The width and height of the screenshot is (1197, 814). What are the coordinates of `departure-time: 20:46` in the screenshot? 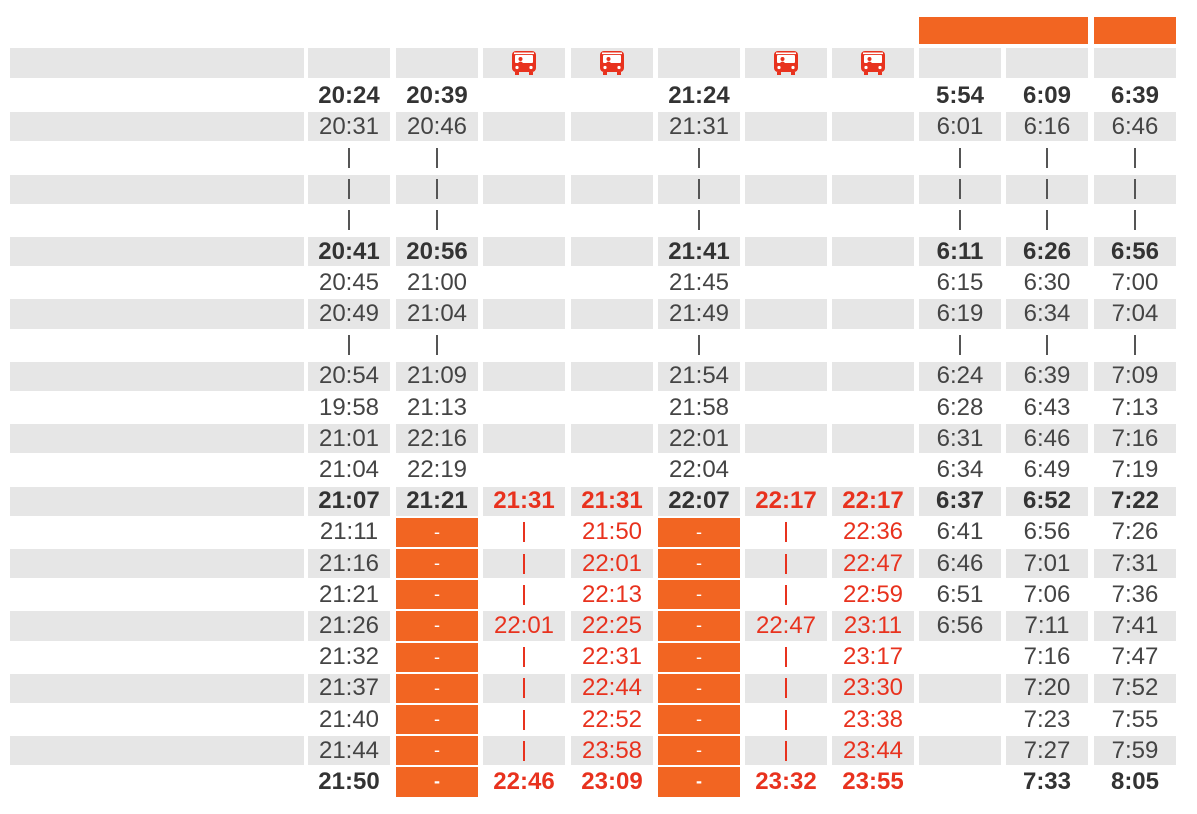 It's located at (437, 127).